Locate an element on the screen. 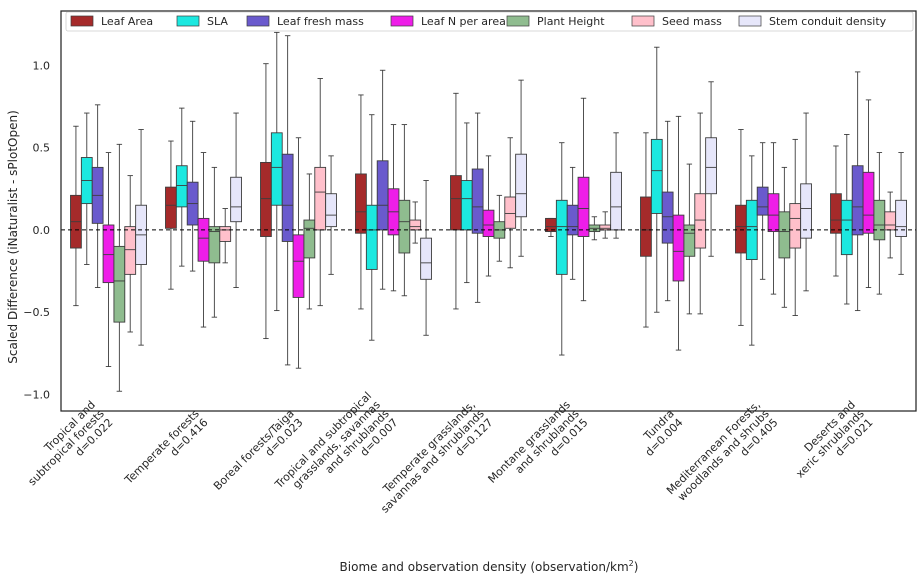  legend-frame is located at coordinates (489, 21).